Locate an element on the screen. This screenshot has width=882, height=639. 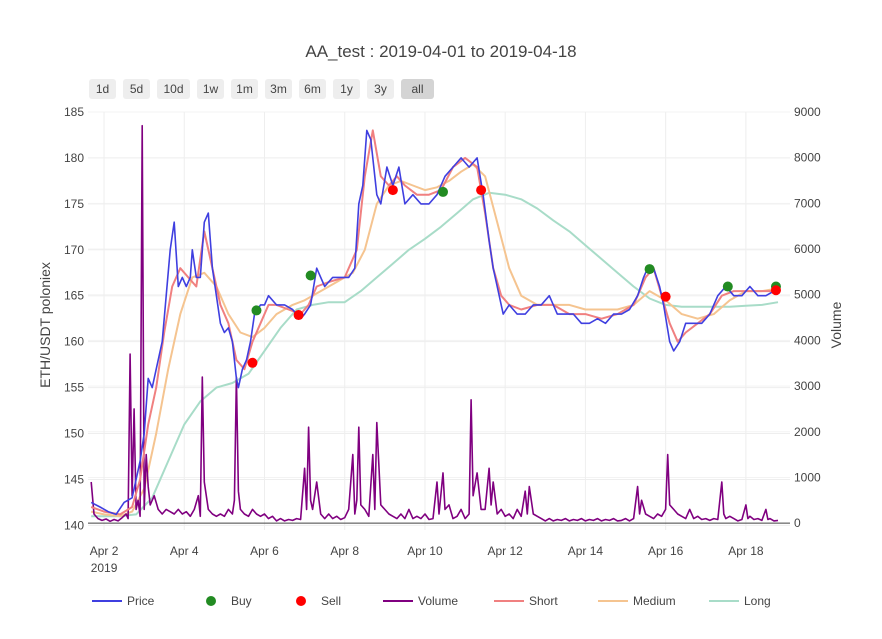
y2-tick-label: 9000 is located at coordinates (807, 112).